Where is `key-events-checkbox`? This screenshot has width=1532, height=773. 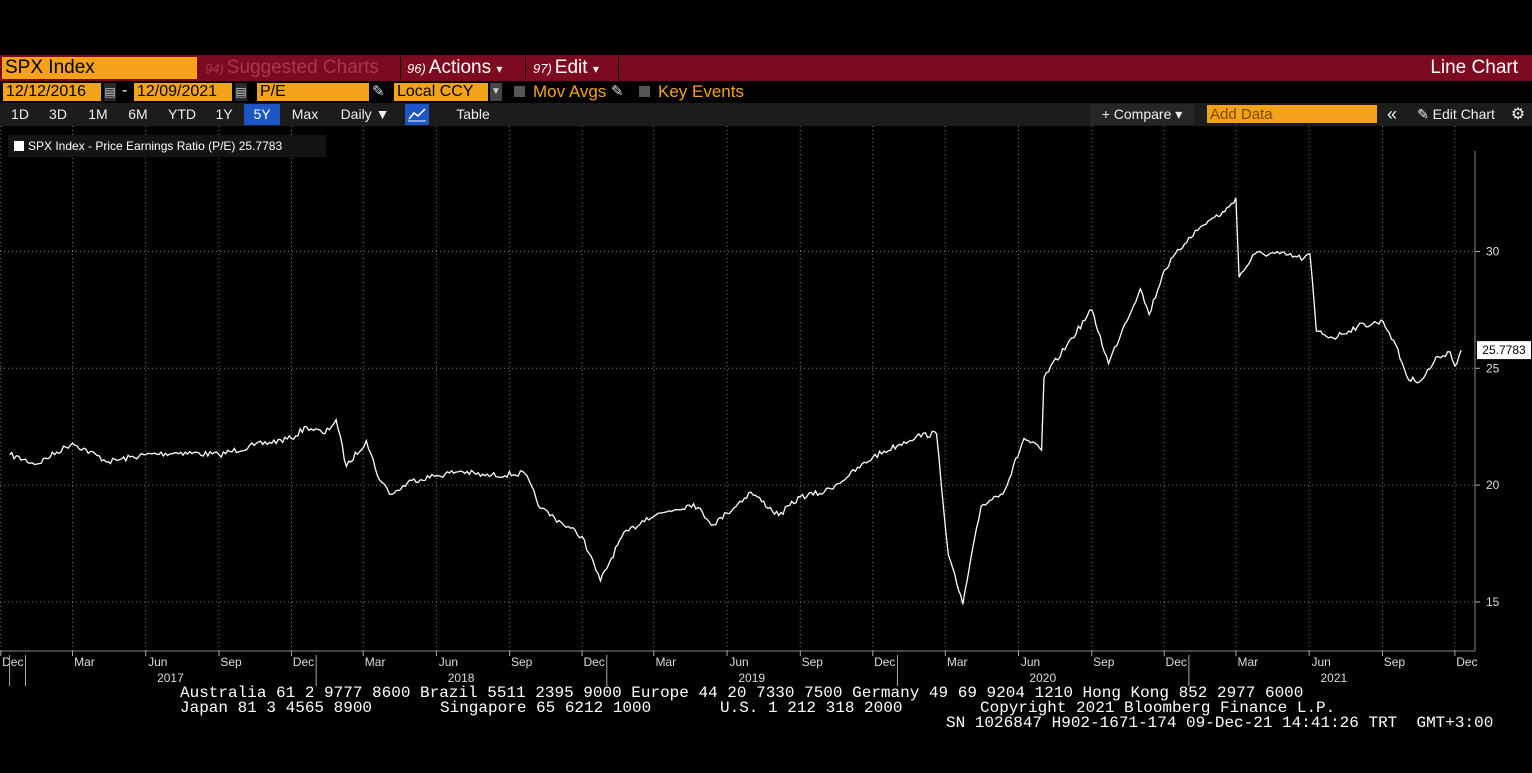 key-events-checkbox is located at coordinates (644, 91).